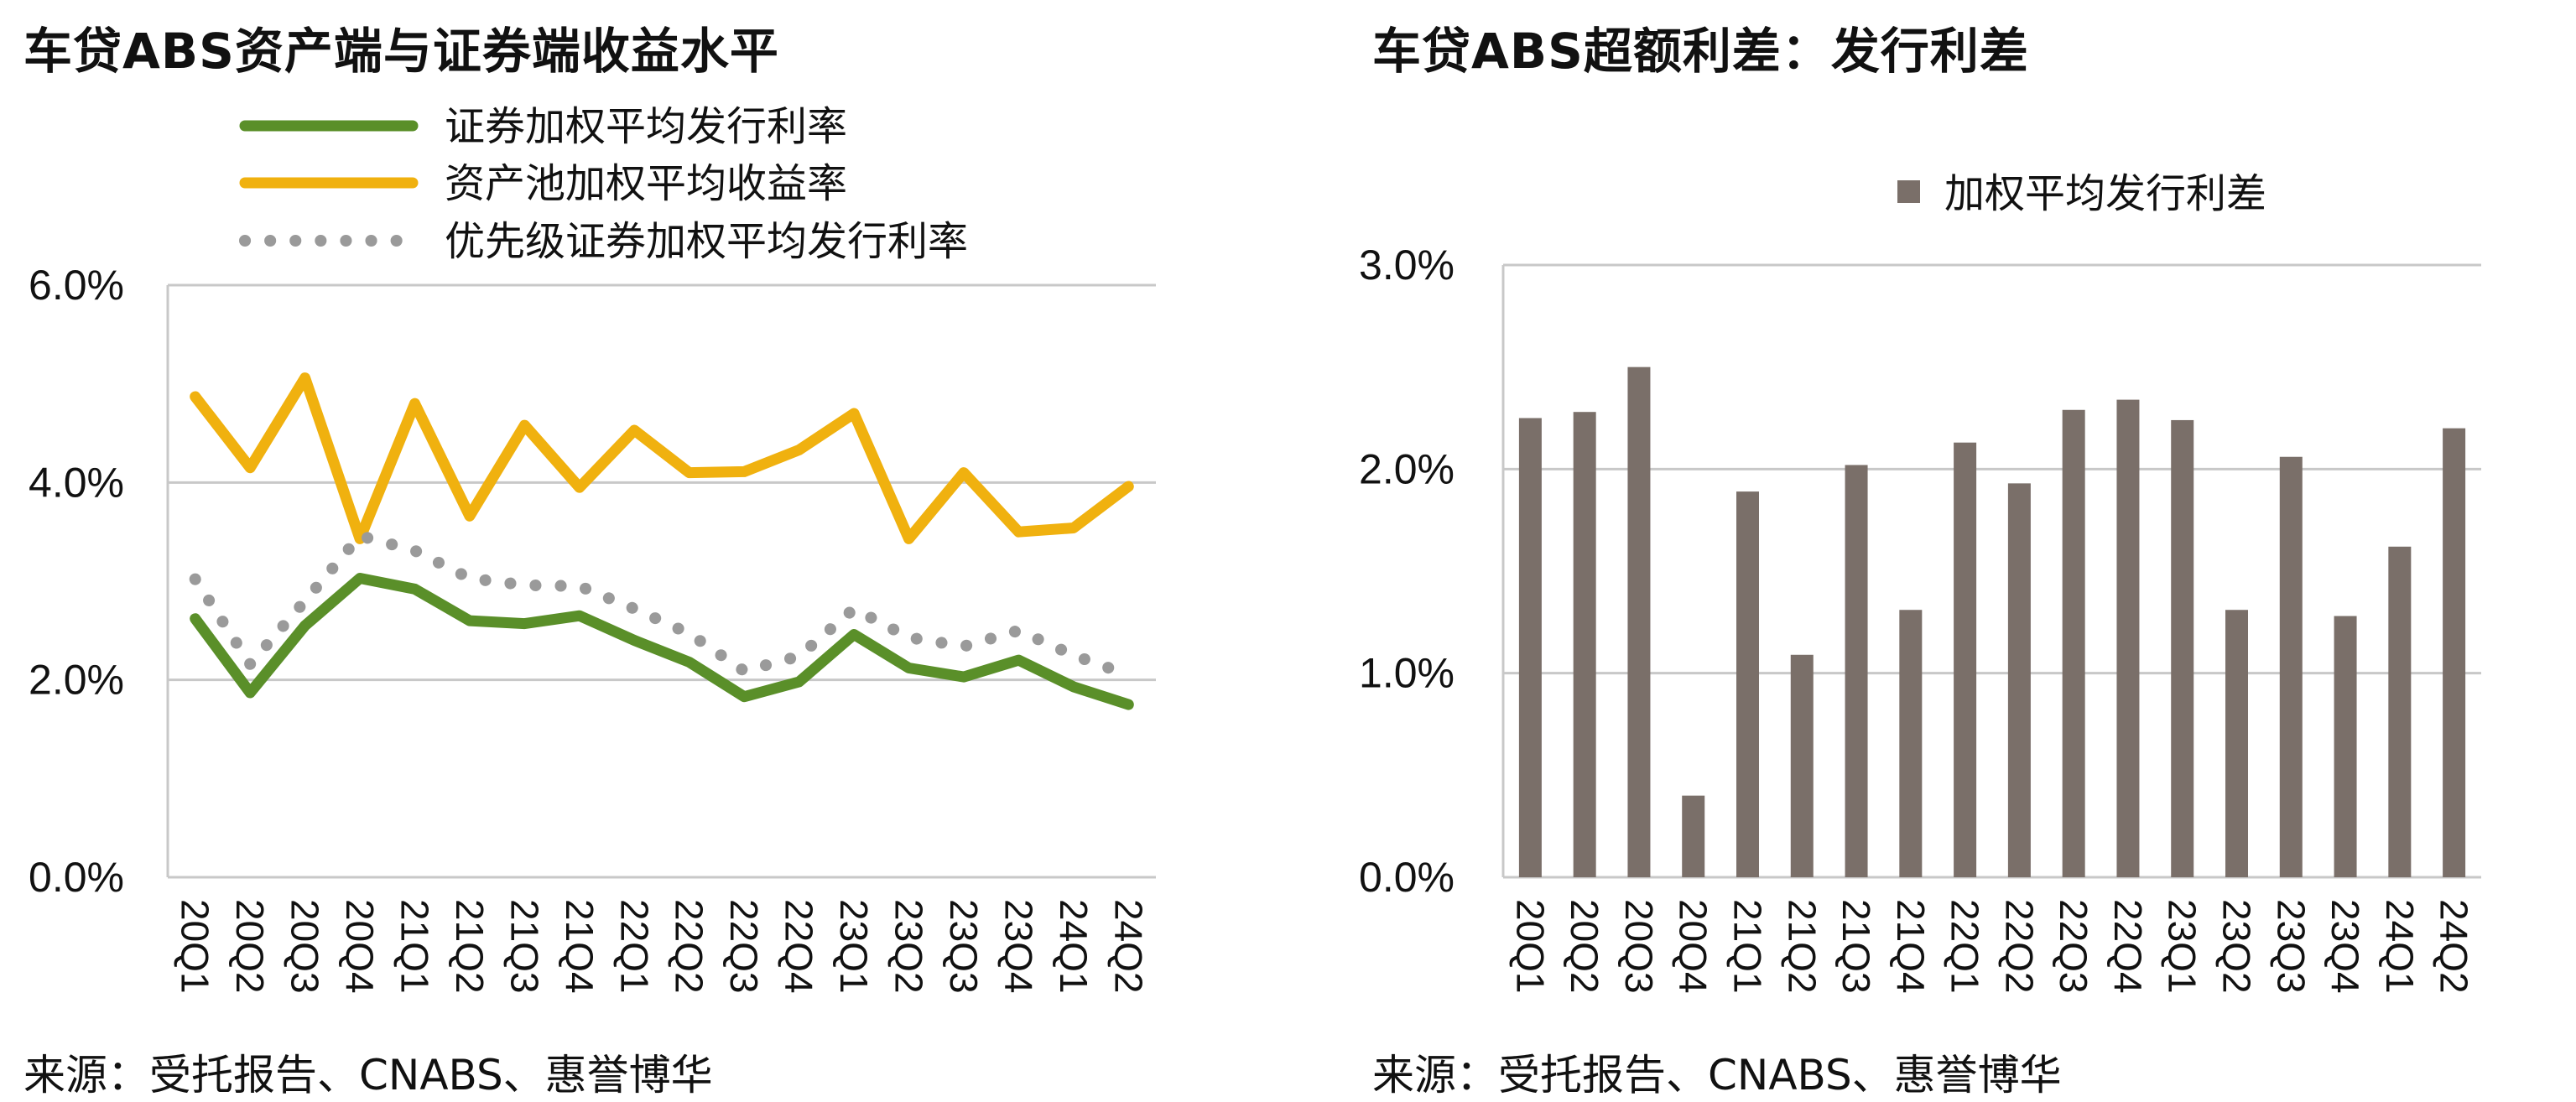  What do you see at coordinates (1700, 51) in the screenshot?
I see `right-chart-title: 车贷ABS超额利差：发行利差` at bounding box center [1700, 51].